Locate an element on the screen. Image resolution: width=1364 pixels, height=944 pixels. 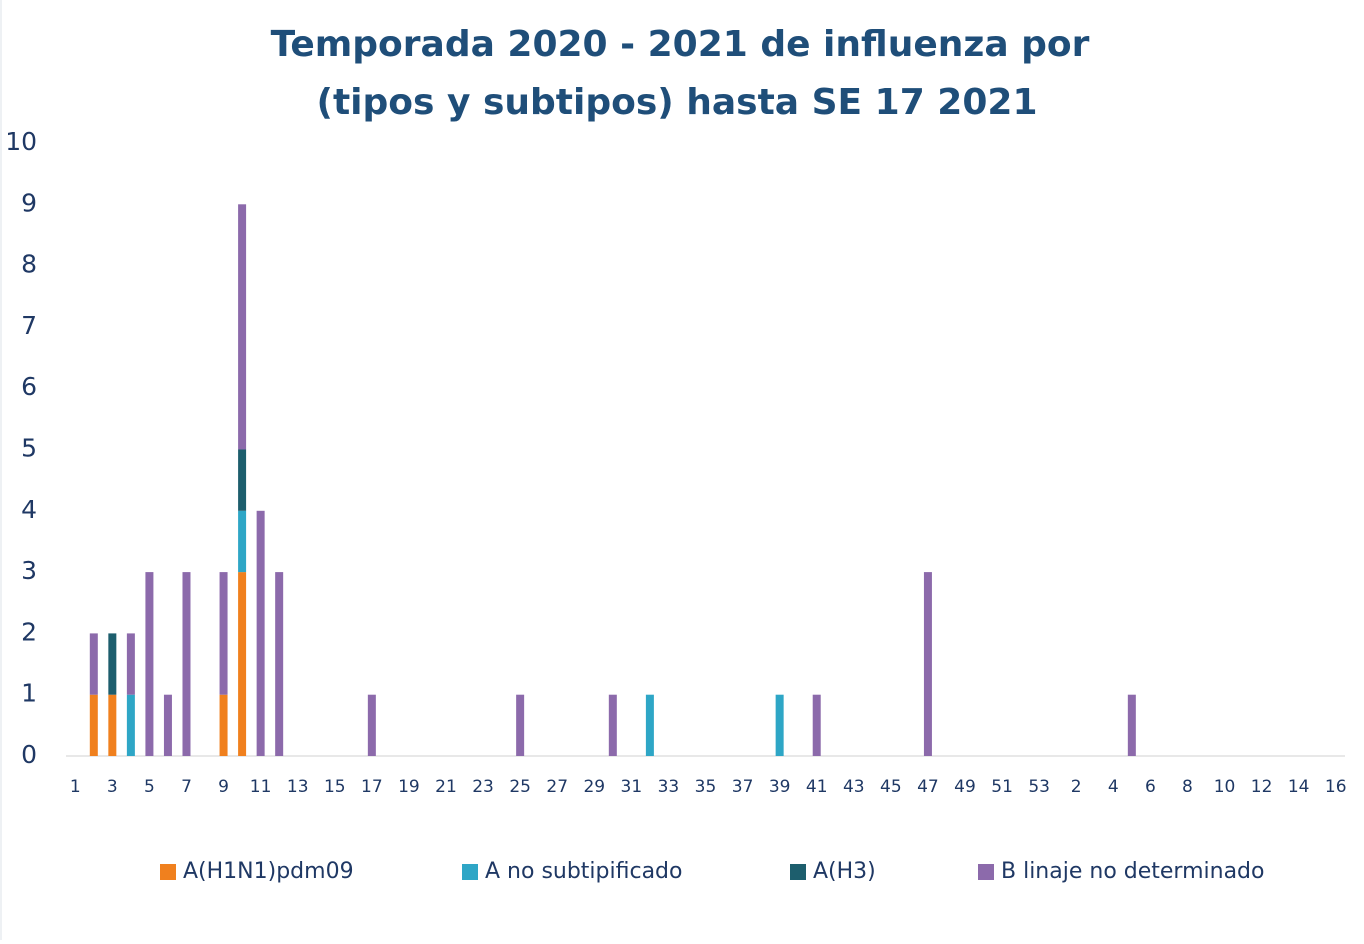
x-tick-label: 1 is located at coordinates (75, 787).